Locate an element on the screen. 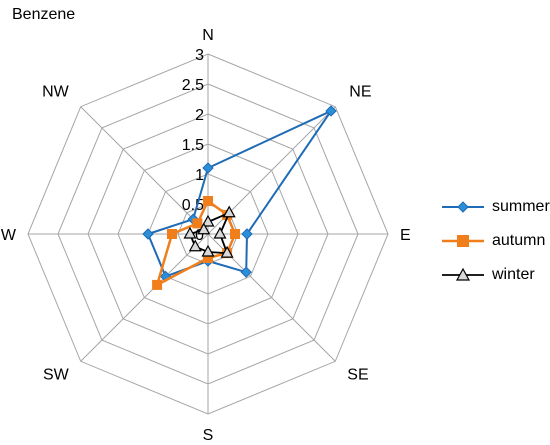 The width and height of the screenshot is (550, 445). legend-item-autumn: autumn is located at coordinates (495, 241).